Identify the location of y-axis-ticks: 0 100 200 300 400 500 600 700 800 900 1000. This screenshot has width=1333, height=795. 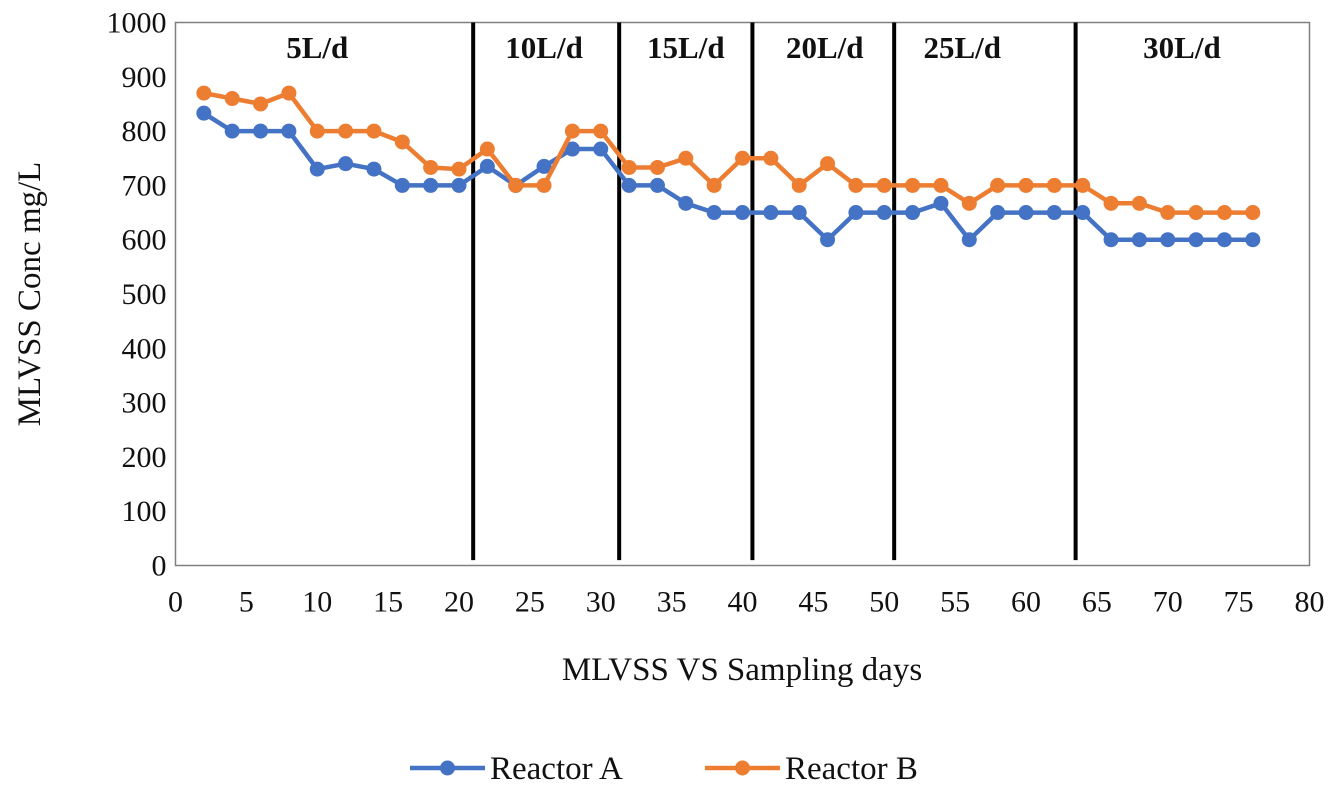
(137, 295).